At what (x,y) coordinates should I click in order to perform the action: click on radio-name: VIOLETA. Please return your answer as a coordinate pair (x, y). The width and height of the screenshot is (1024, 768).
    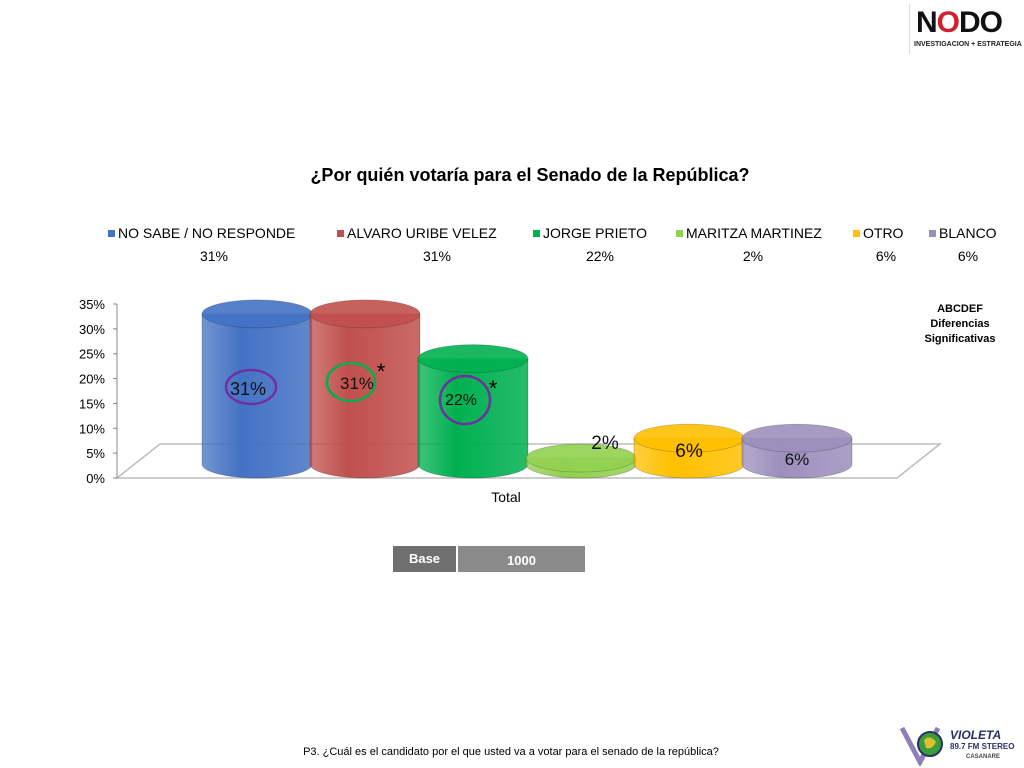
    Looking at the image, I should click on (976, 735).